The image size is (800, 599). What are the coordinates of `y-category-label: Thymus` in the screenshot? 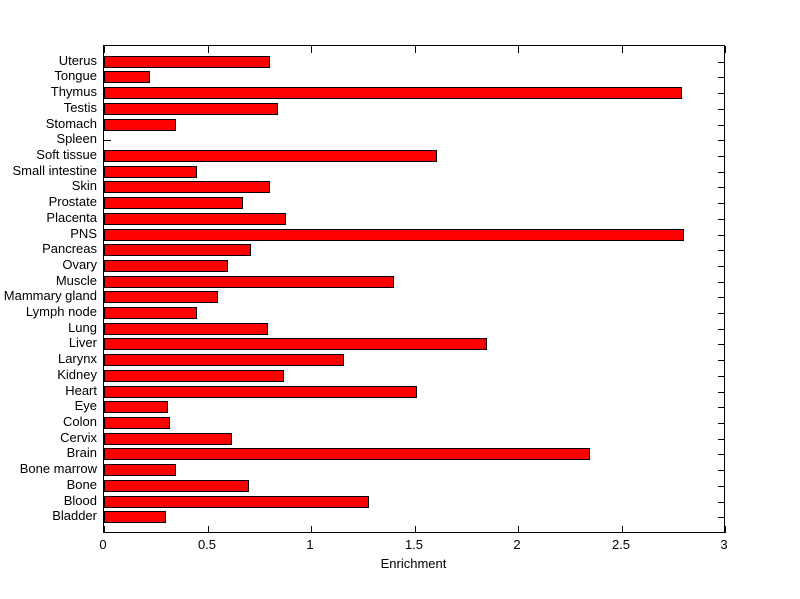 It's located at (73, 91).